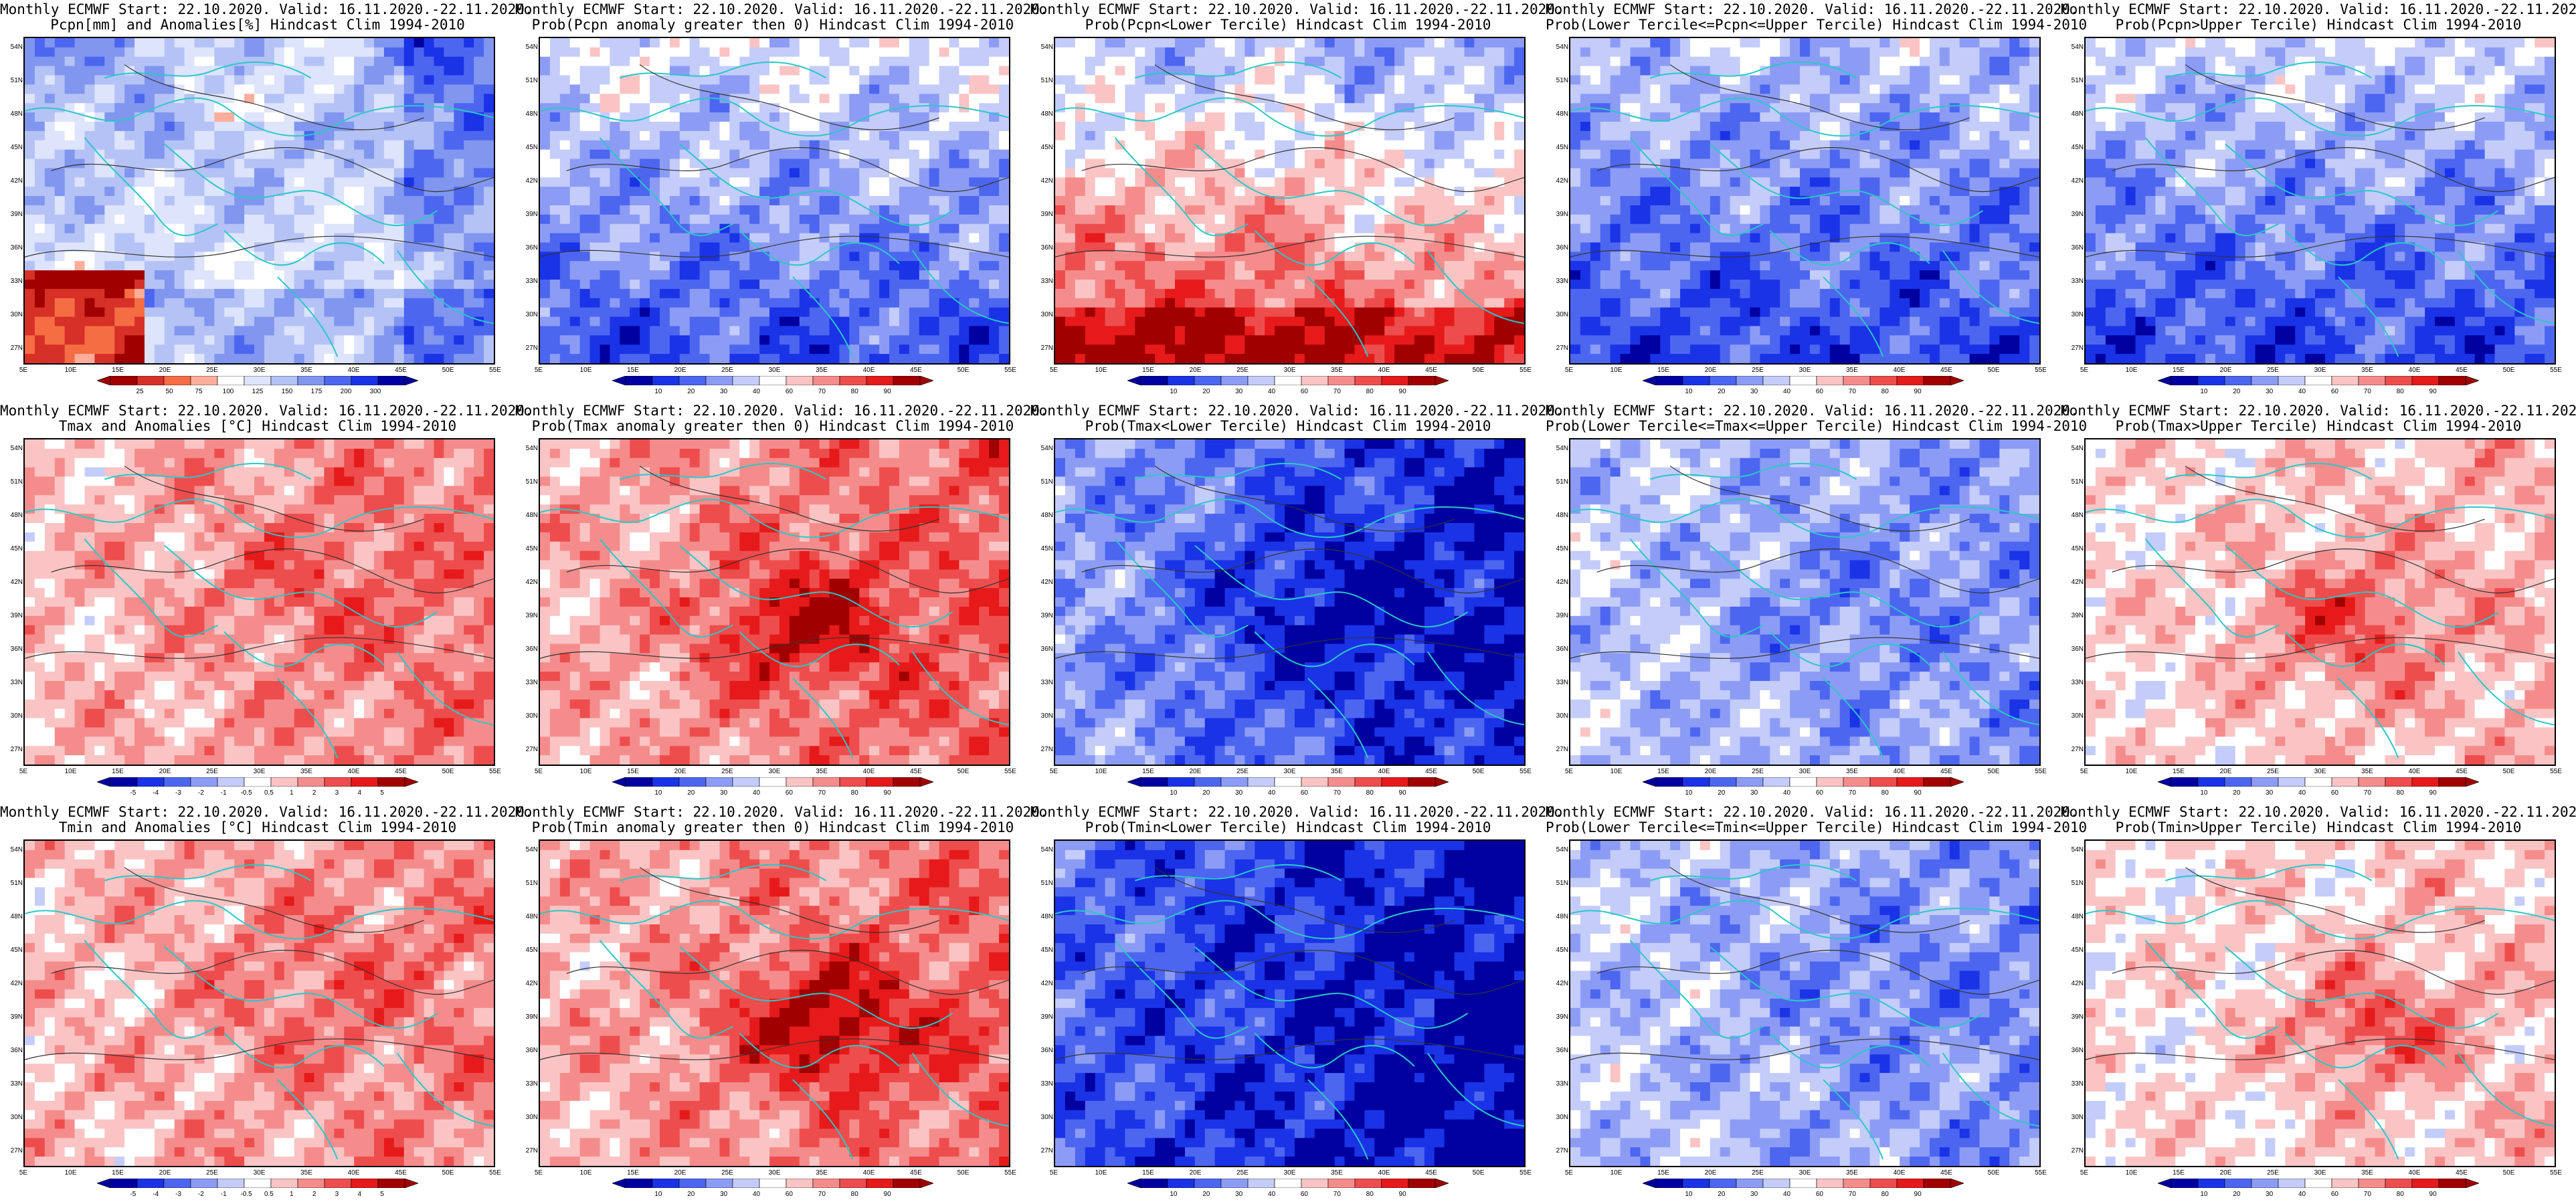  Describe the element at coordinates (774, 117) in the screenshot. I see `coastline` at that location.